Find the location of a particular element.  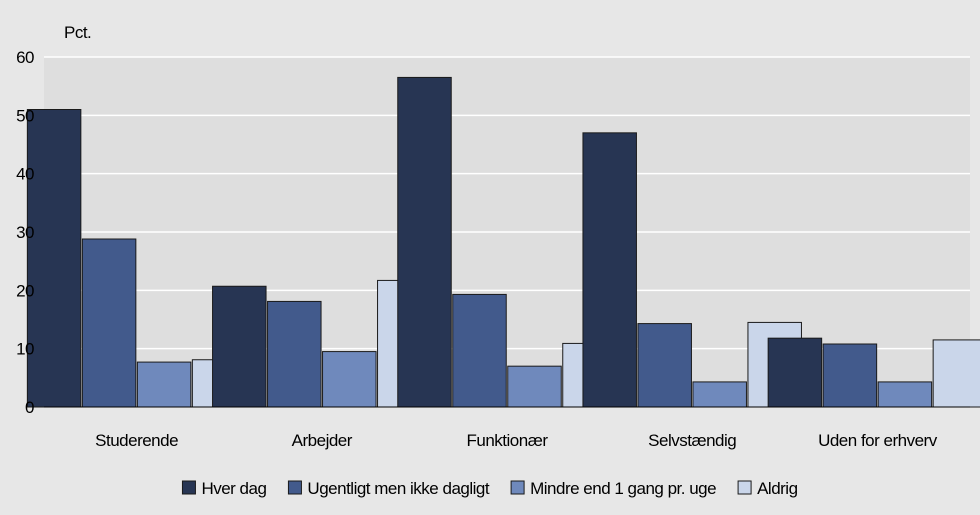

y-axis-ticks: 0 10 20 30 40 50 60 is located at coordinates (25, 232).